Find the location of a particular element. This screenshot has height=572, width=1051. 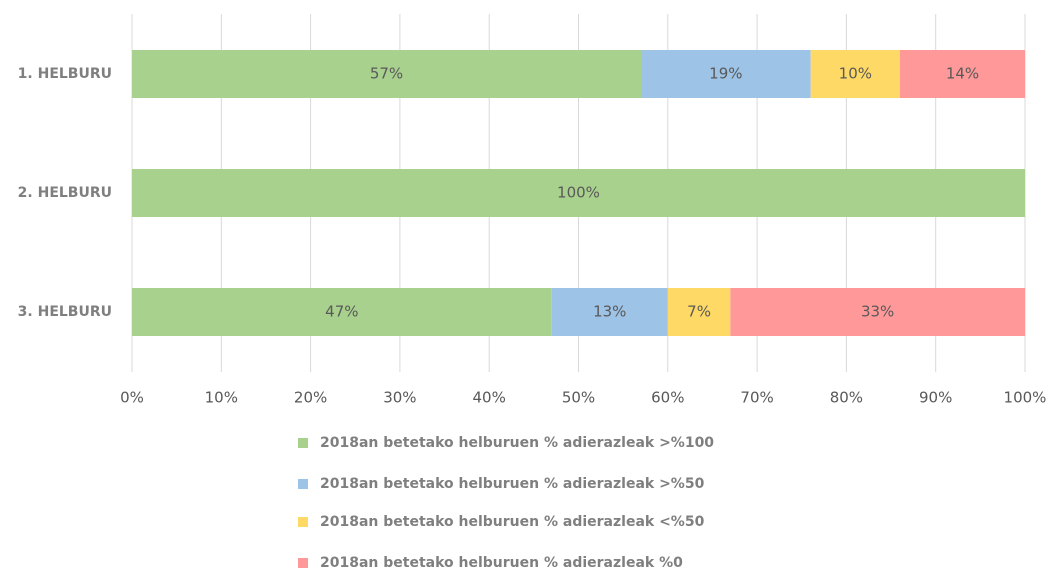

y-tick-label: 1. HELBURU is located at coordinates (65, 74).